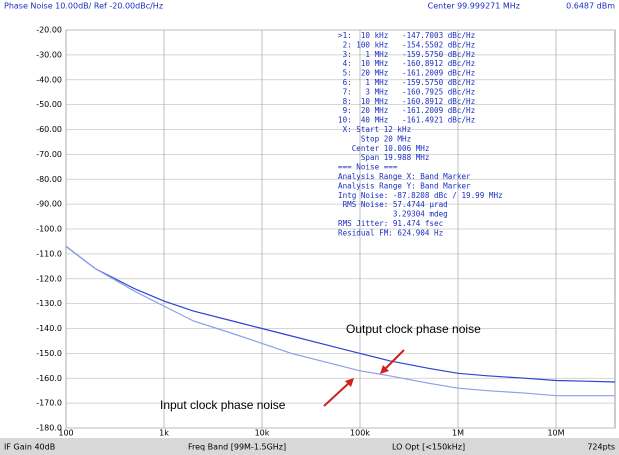  Describe the element at coordinates (420, 195) in the screenshot. I see `marker-readout: Intg Noise: -87.8208 dBc / 19.99 MHz` at that location.